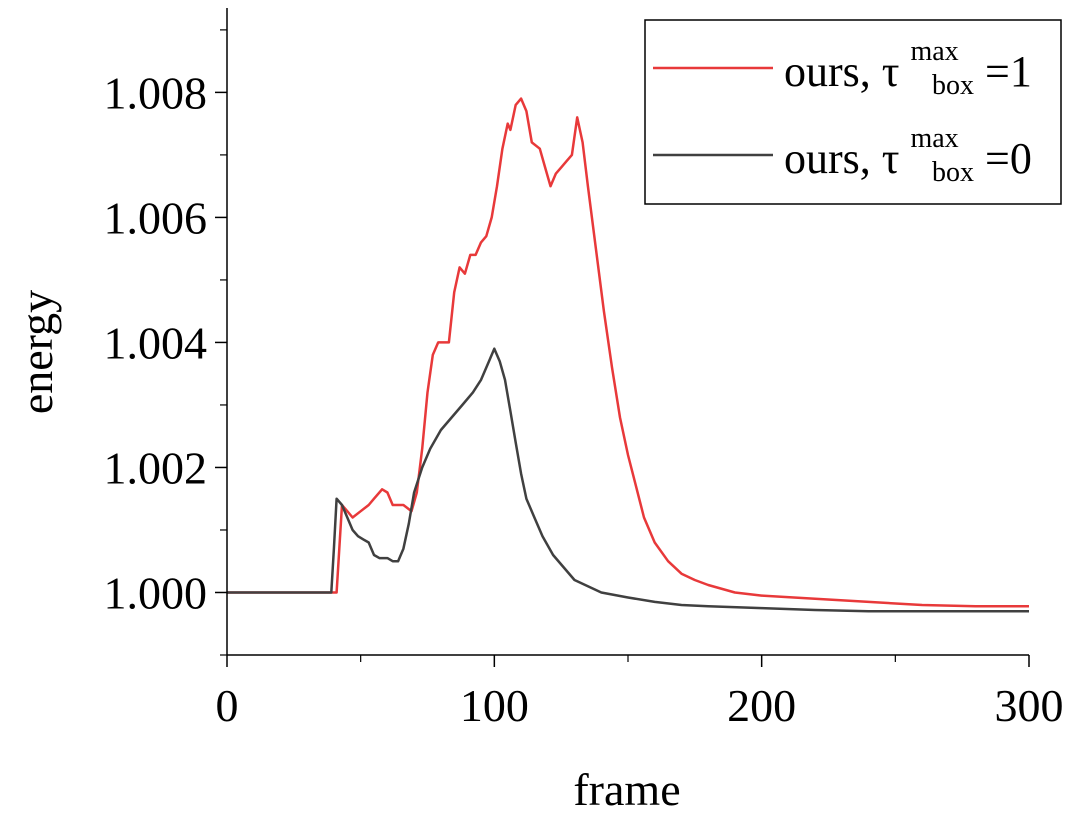 Image resolution: width=1080 pixels, height=825 pixels. Describe the element at coordinates (953, 85) in the screenshot. I see `legend-label-1-sub: box` at that location.